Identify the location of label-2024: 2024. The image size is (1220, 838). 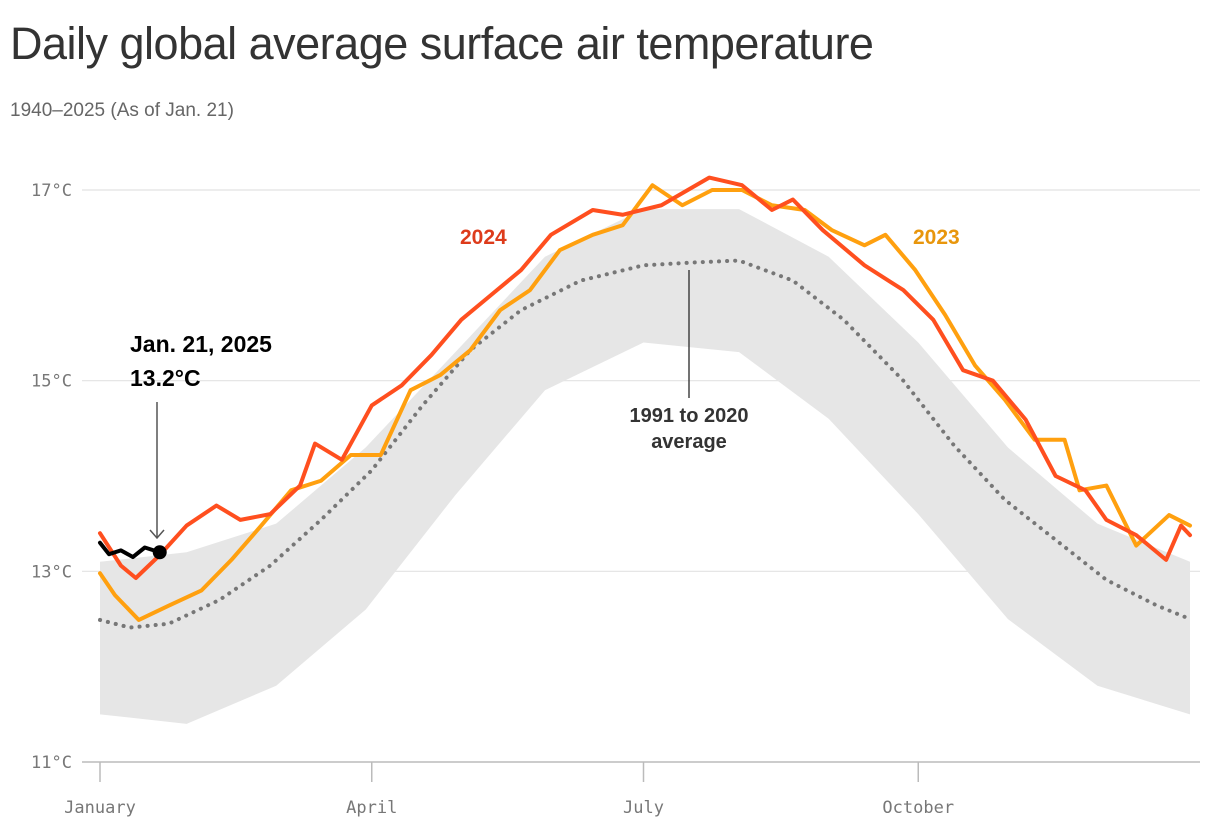
(483, 237).